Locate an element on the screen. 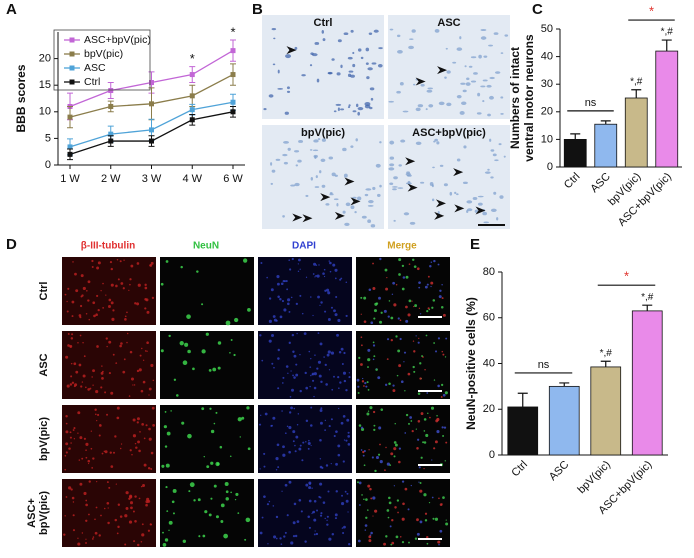 Image resolution: width=694 pixels, height=558 pixels. y-axis-label: BBB scores is located at coordinates (21, 98).